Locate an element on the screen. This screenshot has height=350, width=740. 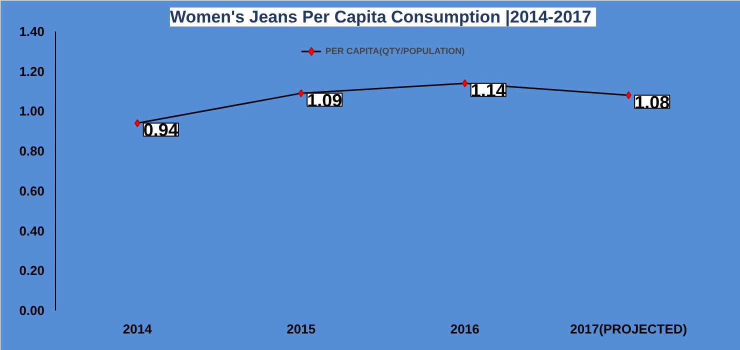
data-label: 1.08 is located at coordinates (652, 102).